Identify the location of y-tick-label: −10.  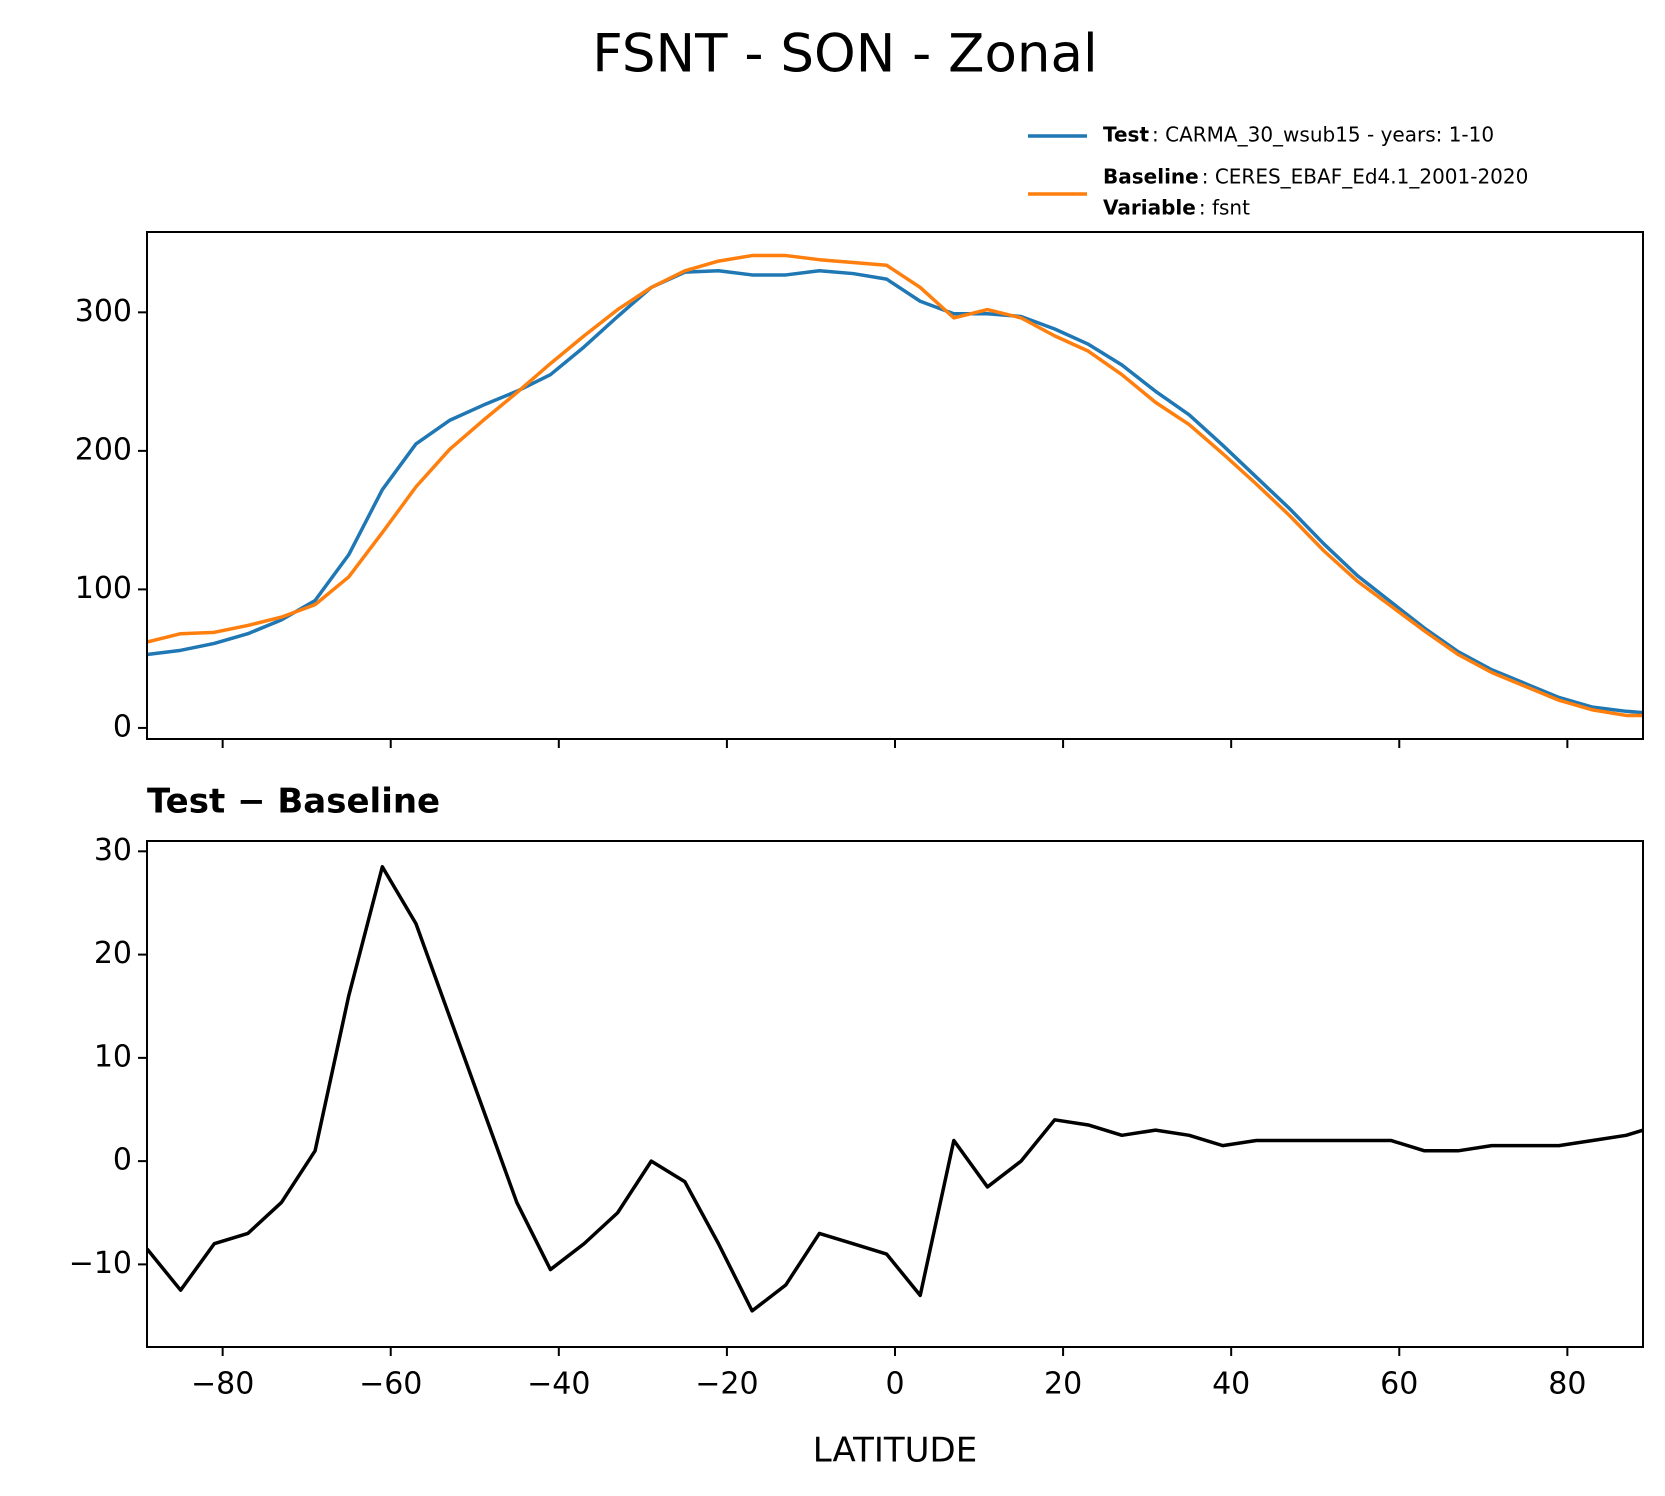
(100, 1263).